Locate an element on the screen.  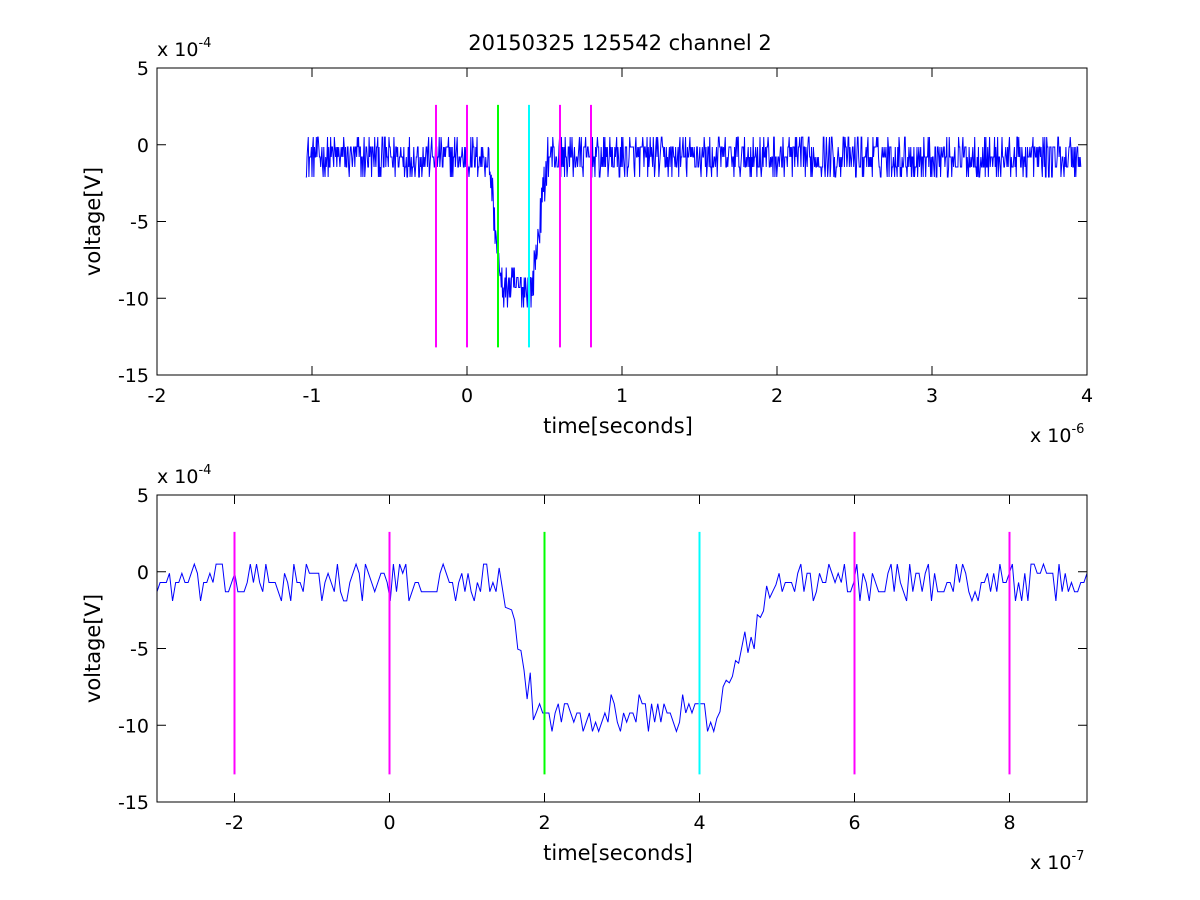
x-exponent-label: x 10-6 is located at coordinates (1057, 434).